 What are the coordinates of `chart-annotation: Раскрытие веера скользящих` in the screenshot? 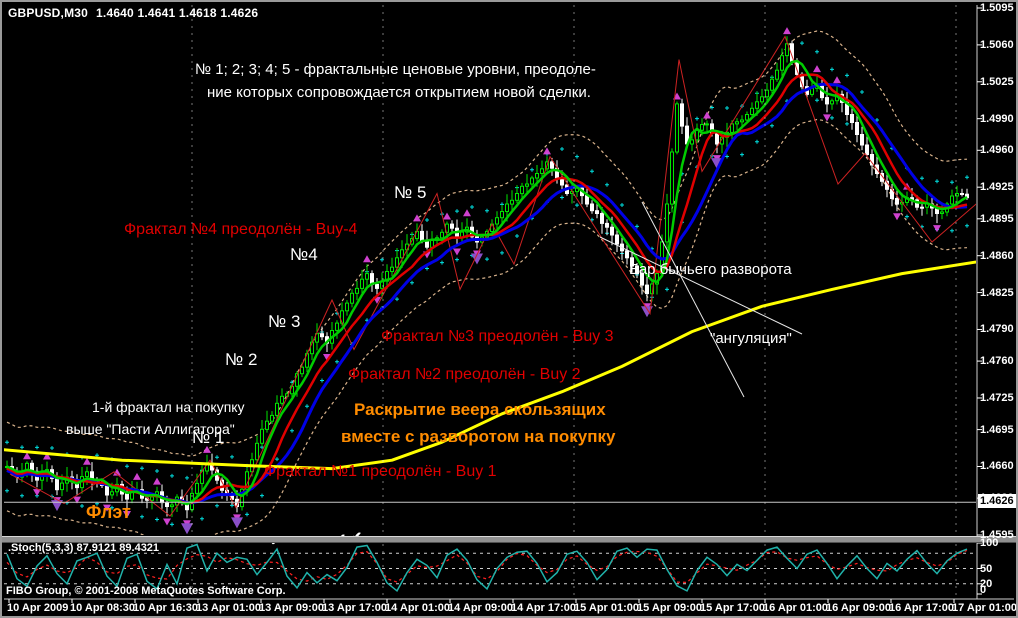 It's located at (480, 409).